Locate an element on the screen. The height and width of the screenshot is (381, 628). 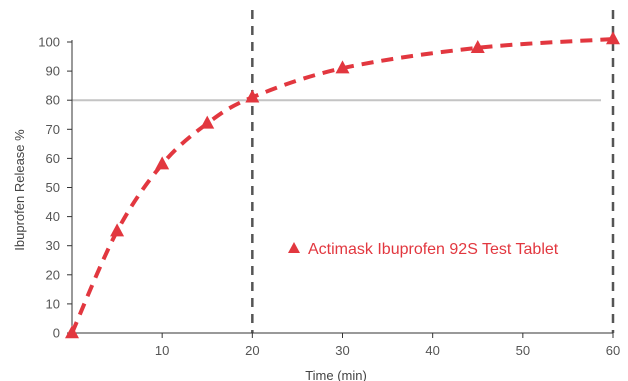
legend-marker is located at coordinates (294, 247).